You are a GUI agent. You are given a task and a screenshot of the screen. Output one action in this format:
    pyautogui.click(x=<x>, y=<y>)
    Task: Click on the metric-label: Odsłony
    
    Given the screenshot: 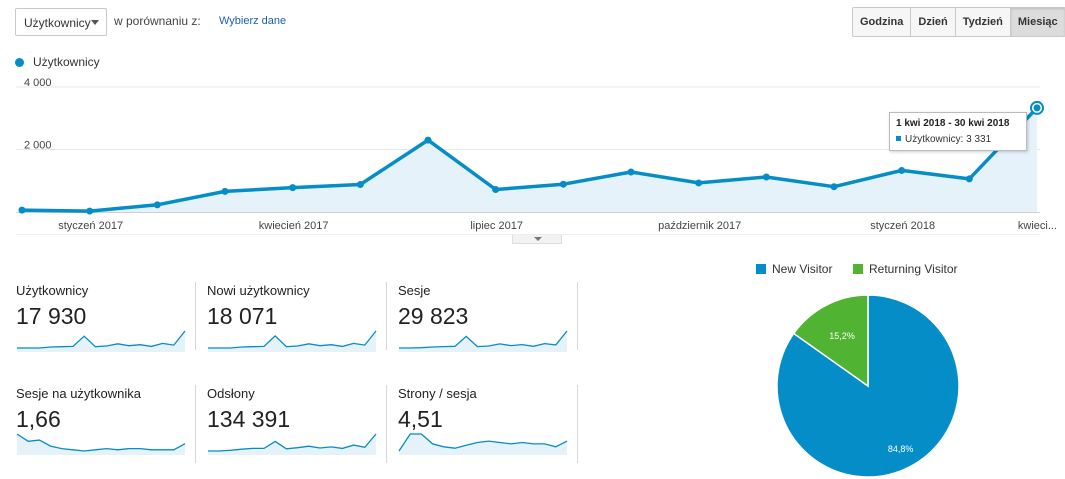 What is the action you would take?
    pyautogui.click(x=231, y=393)
    